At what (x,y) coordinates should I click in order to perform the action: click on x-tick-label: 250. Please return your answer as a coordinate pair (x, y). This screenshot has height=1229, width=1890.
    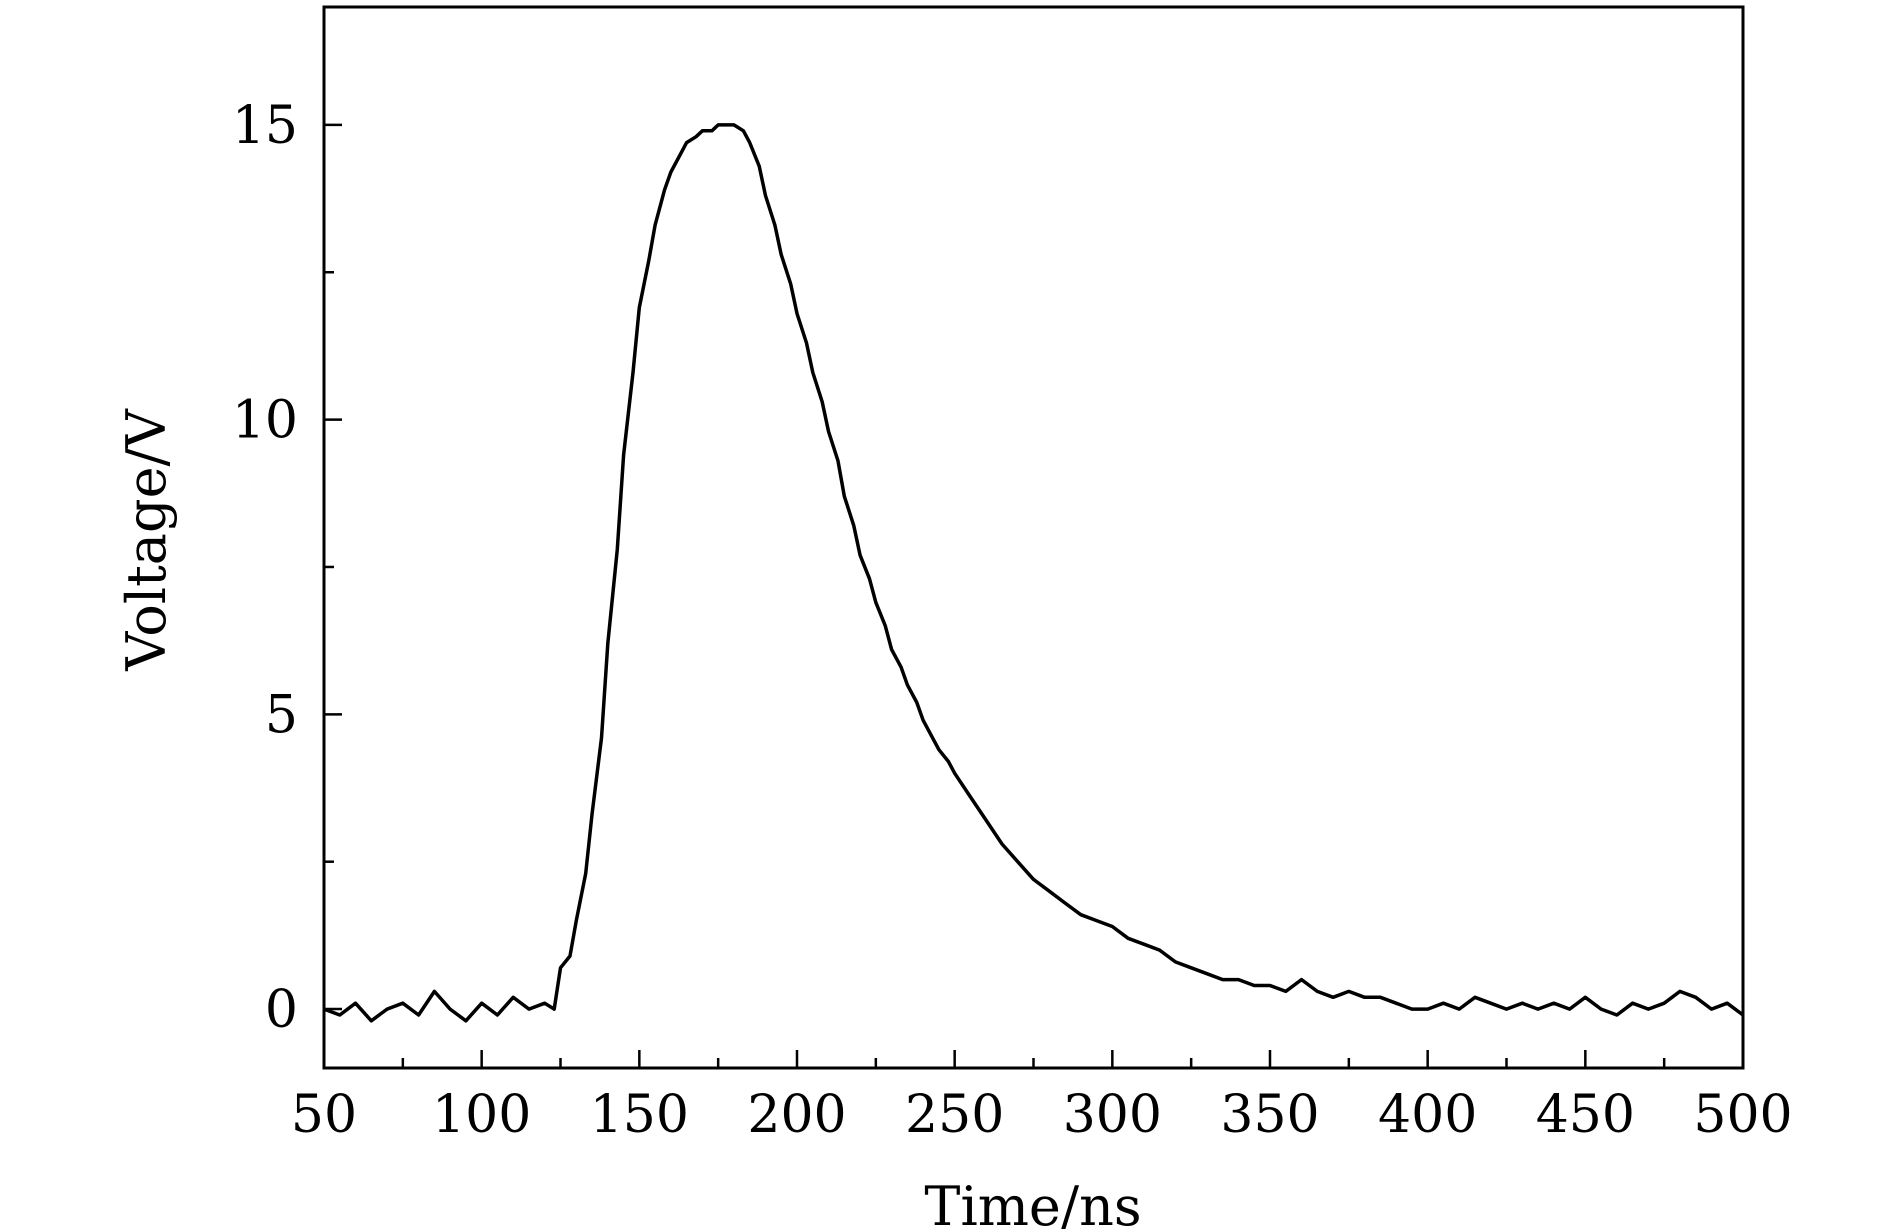
    Looking at the image, I should click on (954, 1115).